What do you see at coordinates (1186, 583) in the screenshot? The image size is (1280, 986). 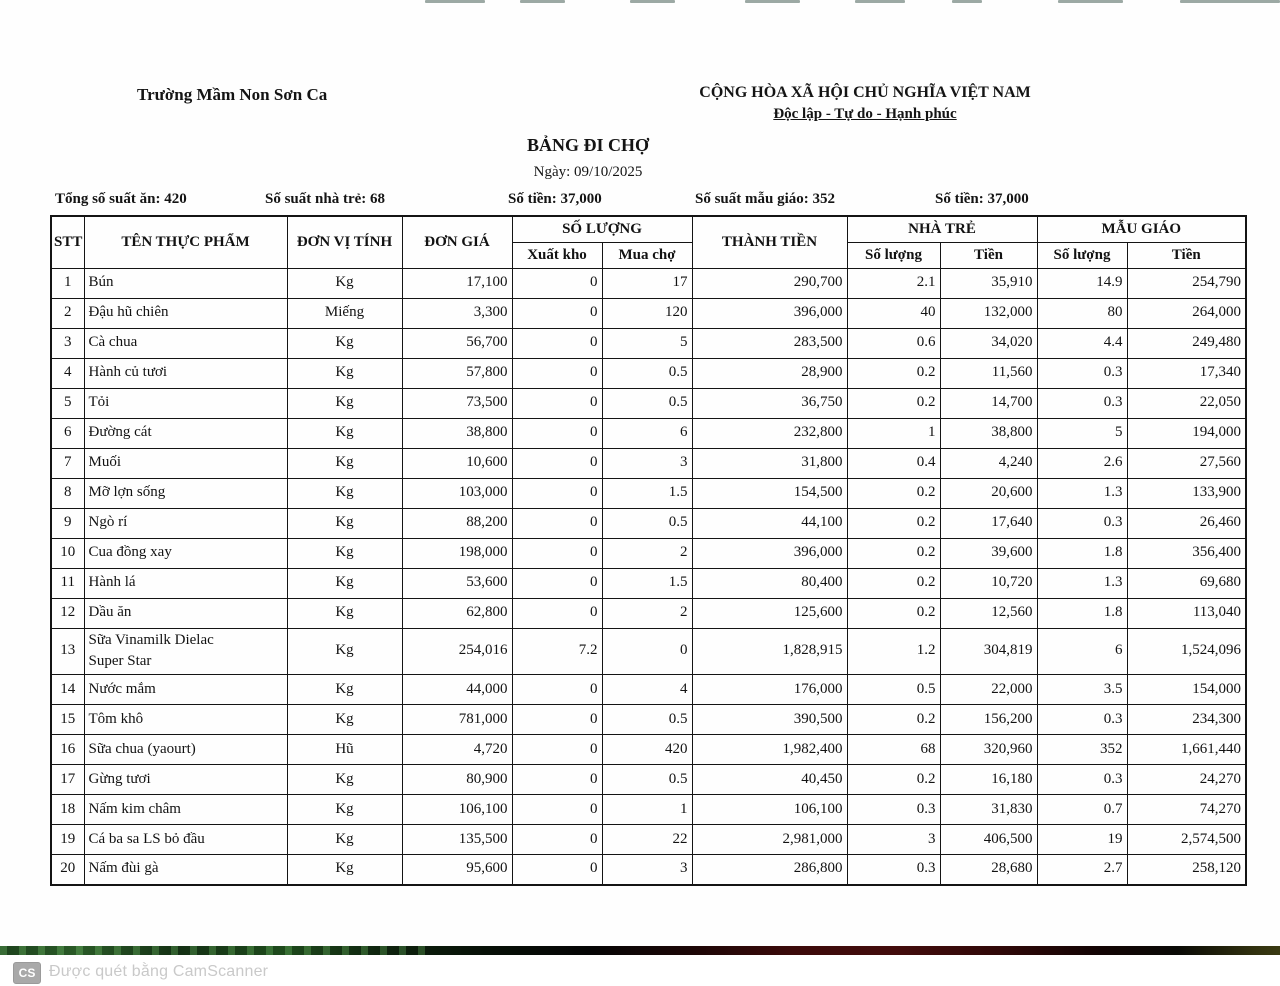 I see `cell-mg_tien: 69,680` at bounding box center [1186, 583].